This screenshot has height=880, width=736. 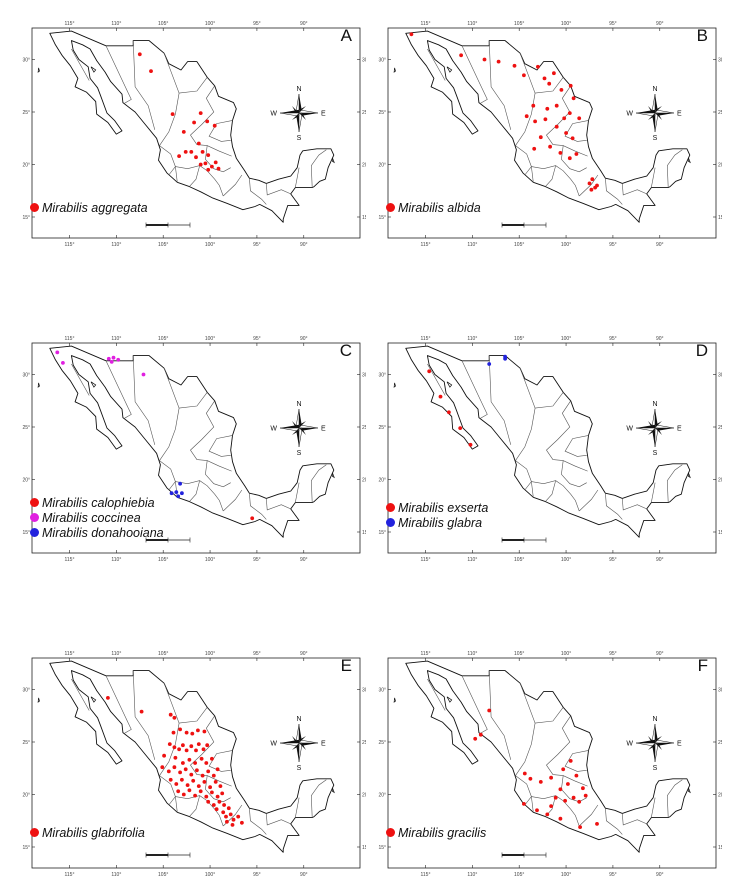 I want to click on species-legend: Mirabilis exserta Mirabilis glabra, so click(x=437, y=515).